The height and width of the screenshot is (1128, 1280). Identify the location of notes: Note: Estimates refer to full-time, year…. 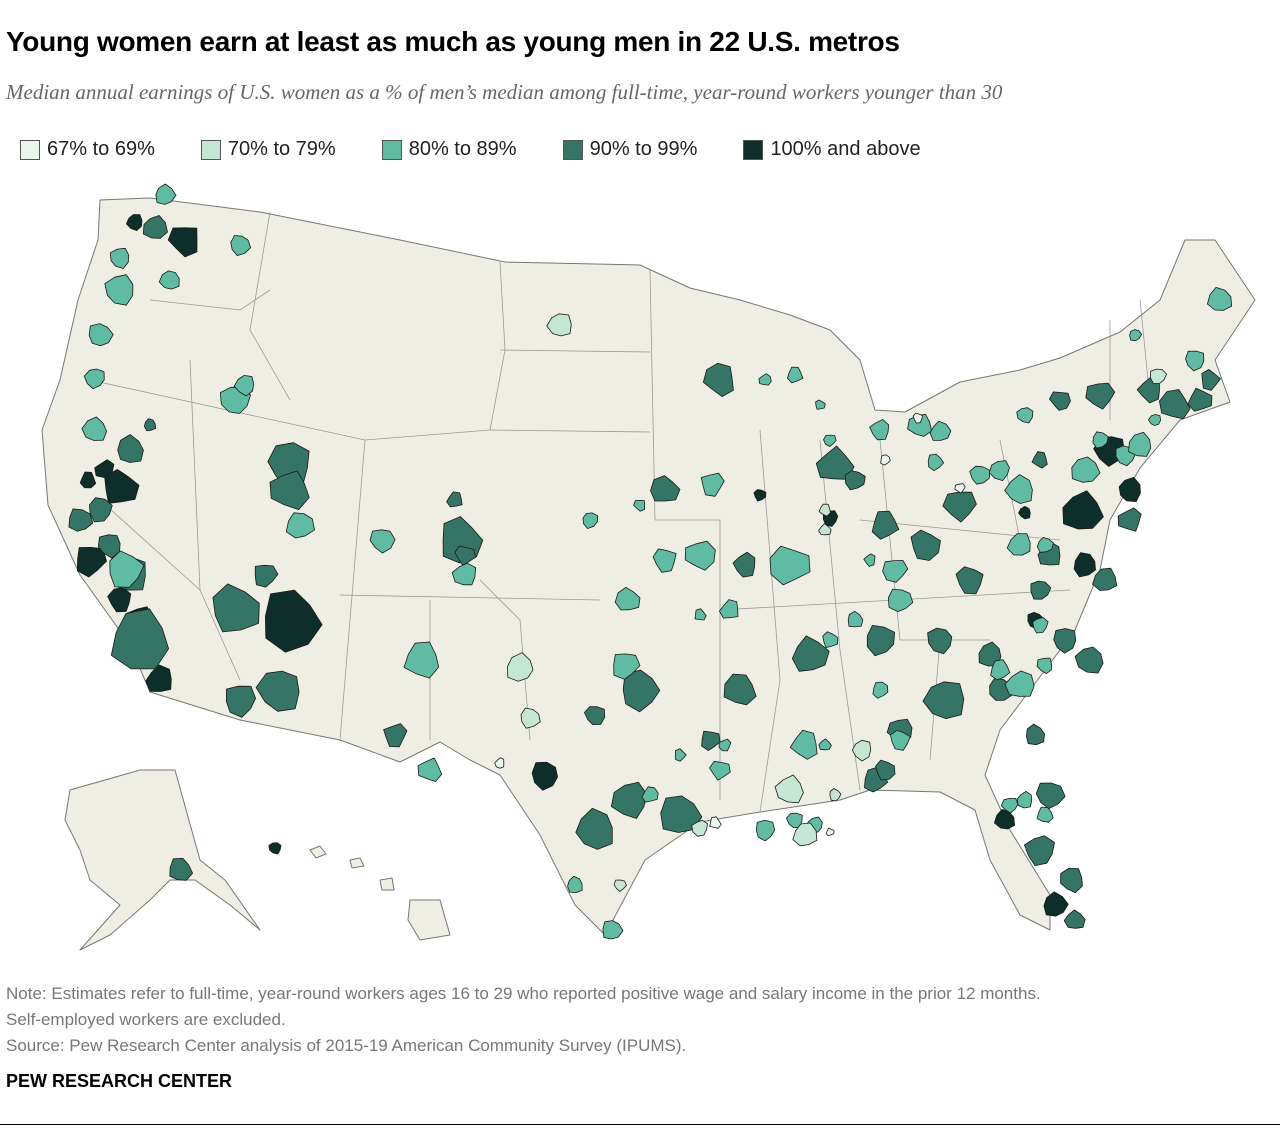
(523, 1020).